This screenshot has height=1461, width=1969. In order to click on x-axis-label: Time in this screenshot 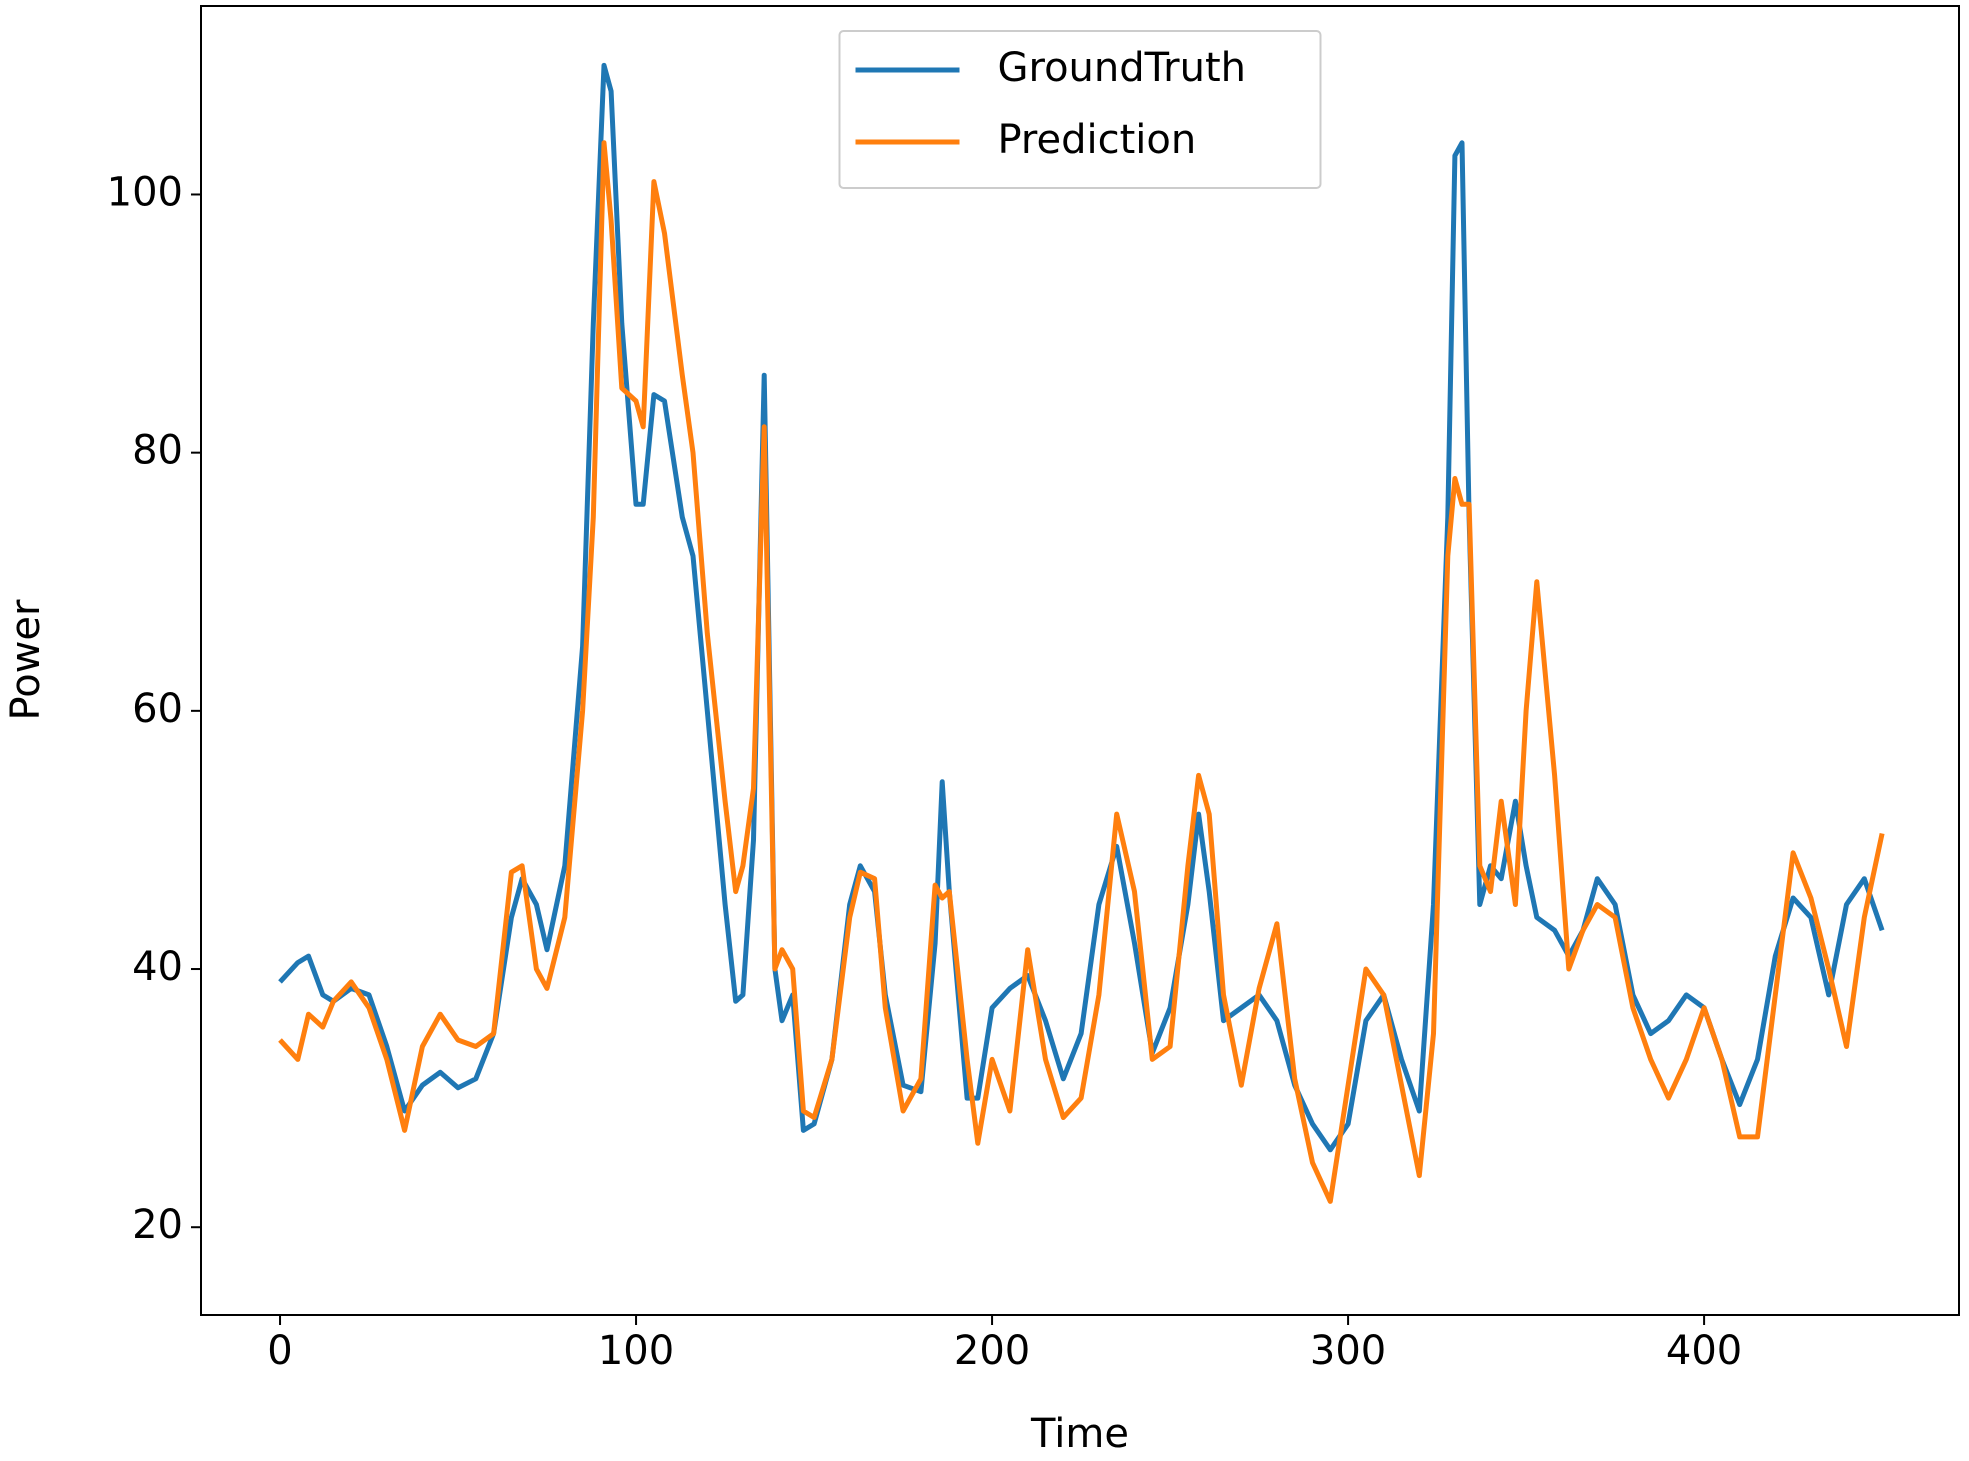, I will do `click(1079, 1434)`.